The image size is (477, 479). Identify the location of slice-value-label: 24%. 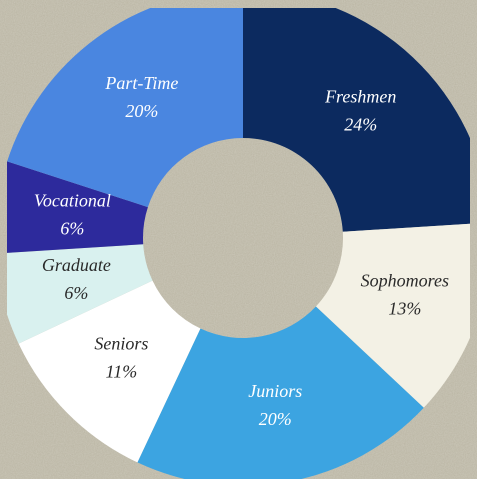
(360, 125).